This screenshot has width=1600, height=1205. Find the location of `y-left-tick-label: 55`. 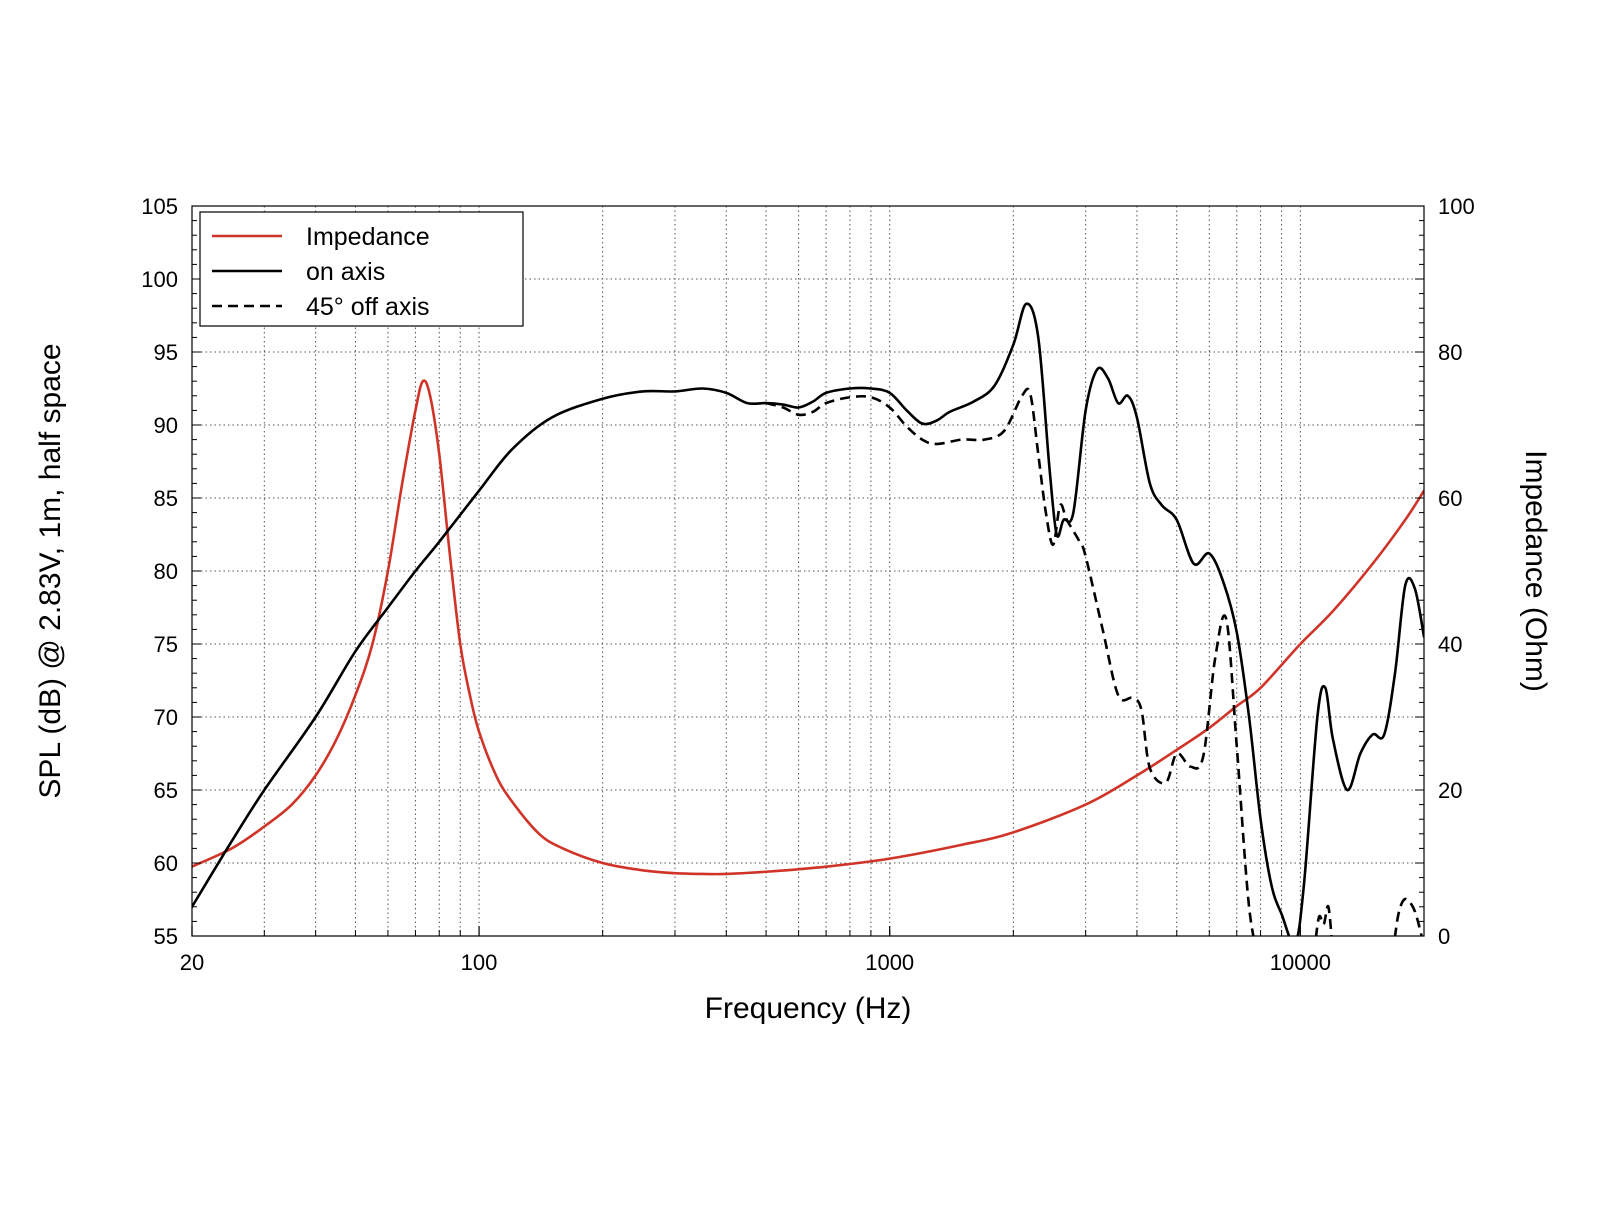

y-left-tick-label: 55 is located at coordinates (166, 936).